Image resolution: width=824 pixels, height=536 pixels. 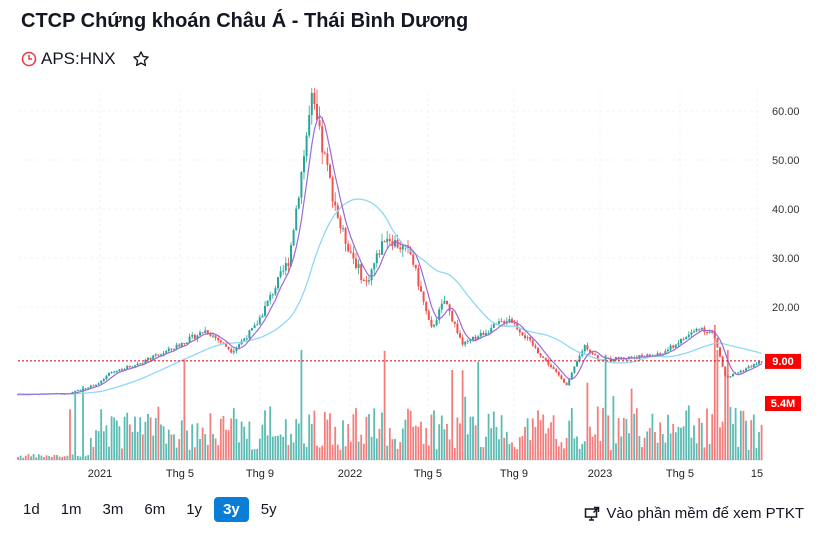 I want to click on star-icon, so click(x=141, y=59).